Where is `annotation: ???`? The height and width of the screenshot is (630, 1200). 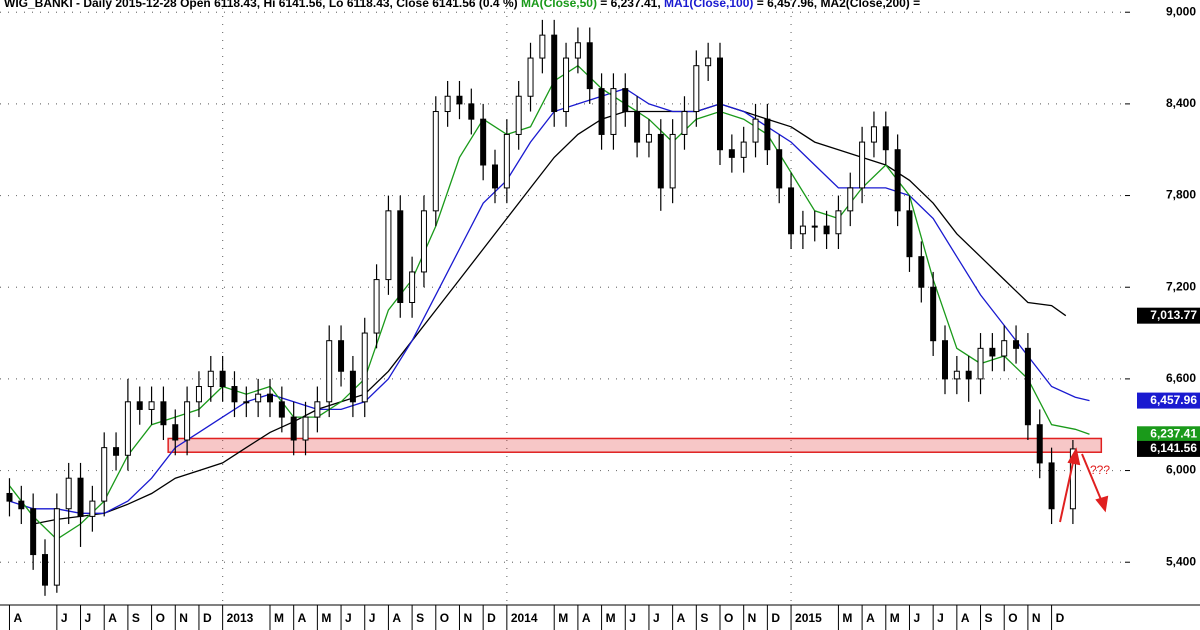
annotation: ??? is located at coordinates (1100, 470).